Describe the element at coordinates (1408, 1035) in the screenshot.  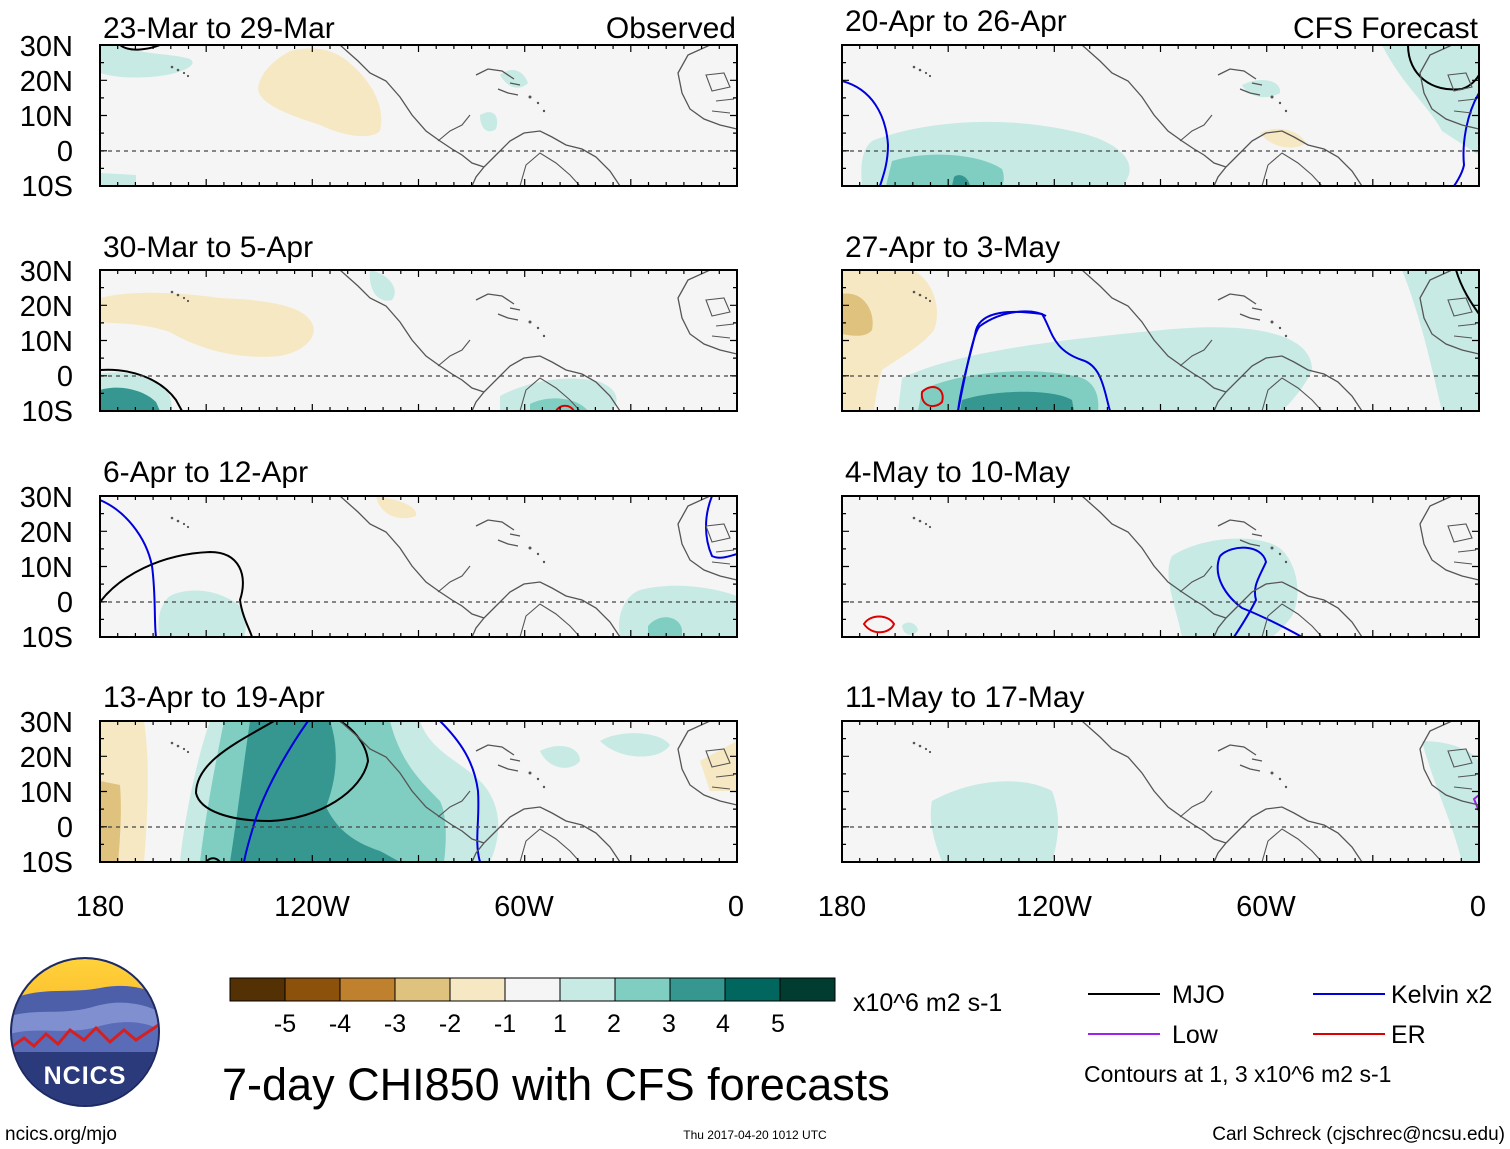
I see `legend-er-label: ER` at that location.